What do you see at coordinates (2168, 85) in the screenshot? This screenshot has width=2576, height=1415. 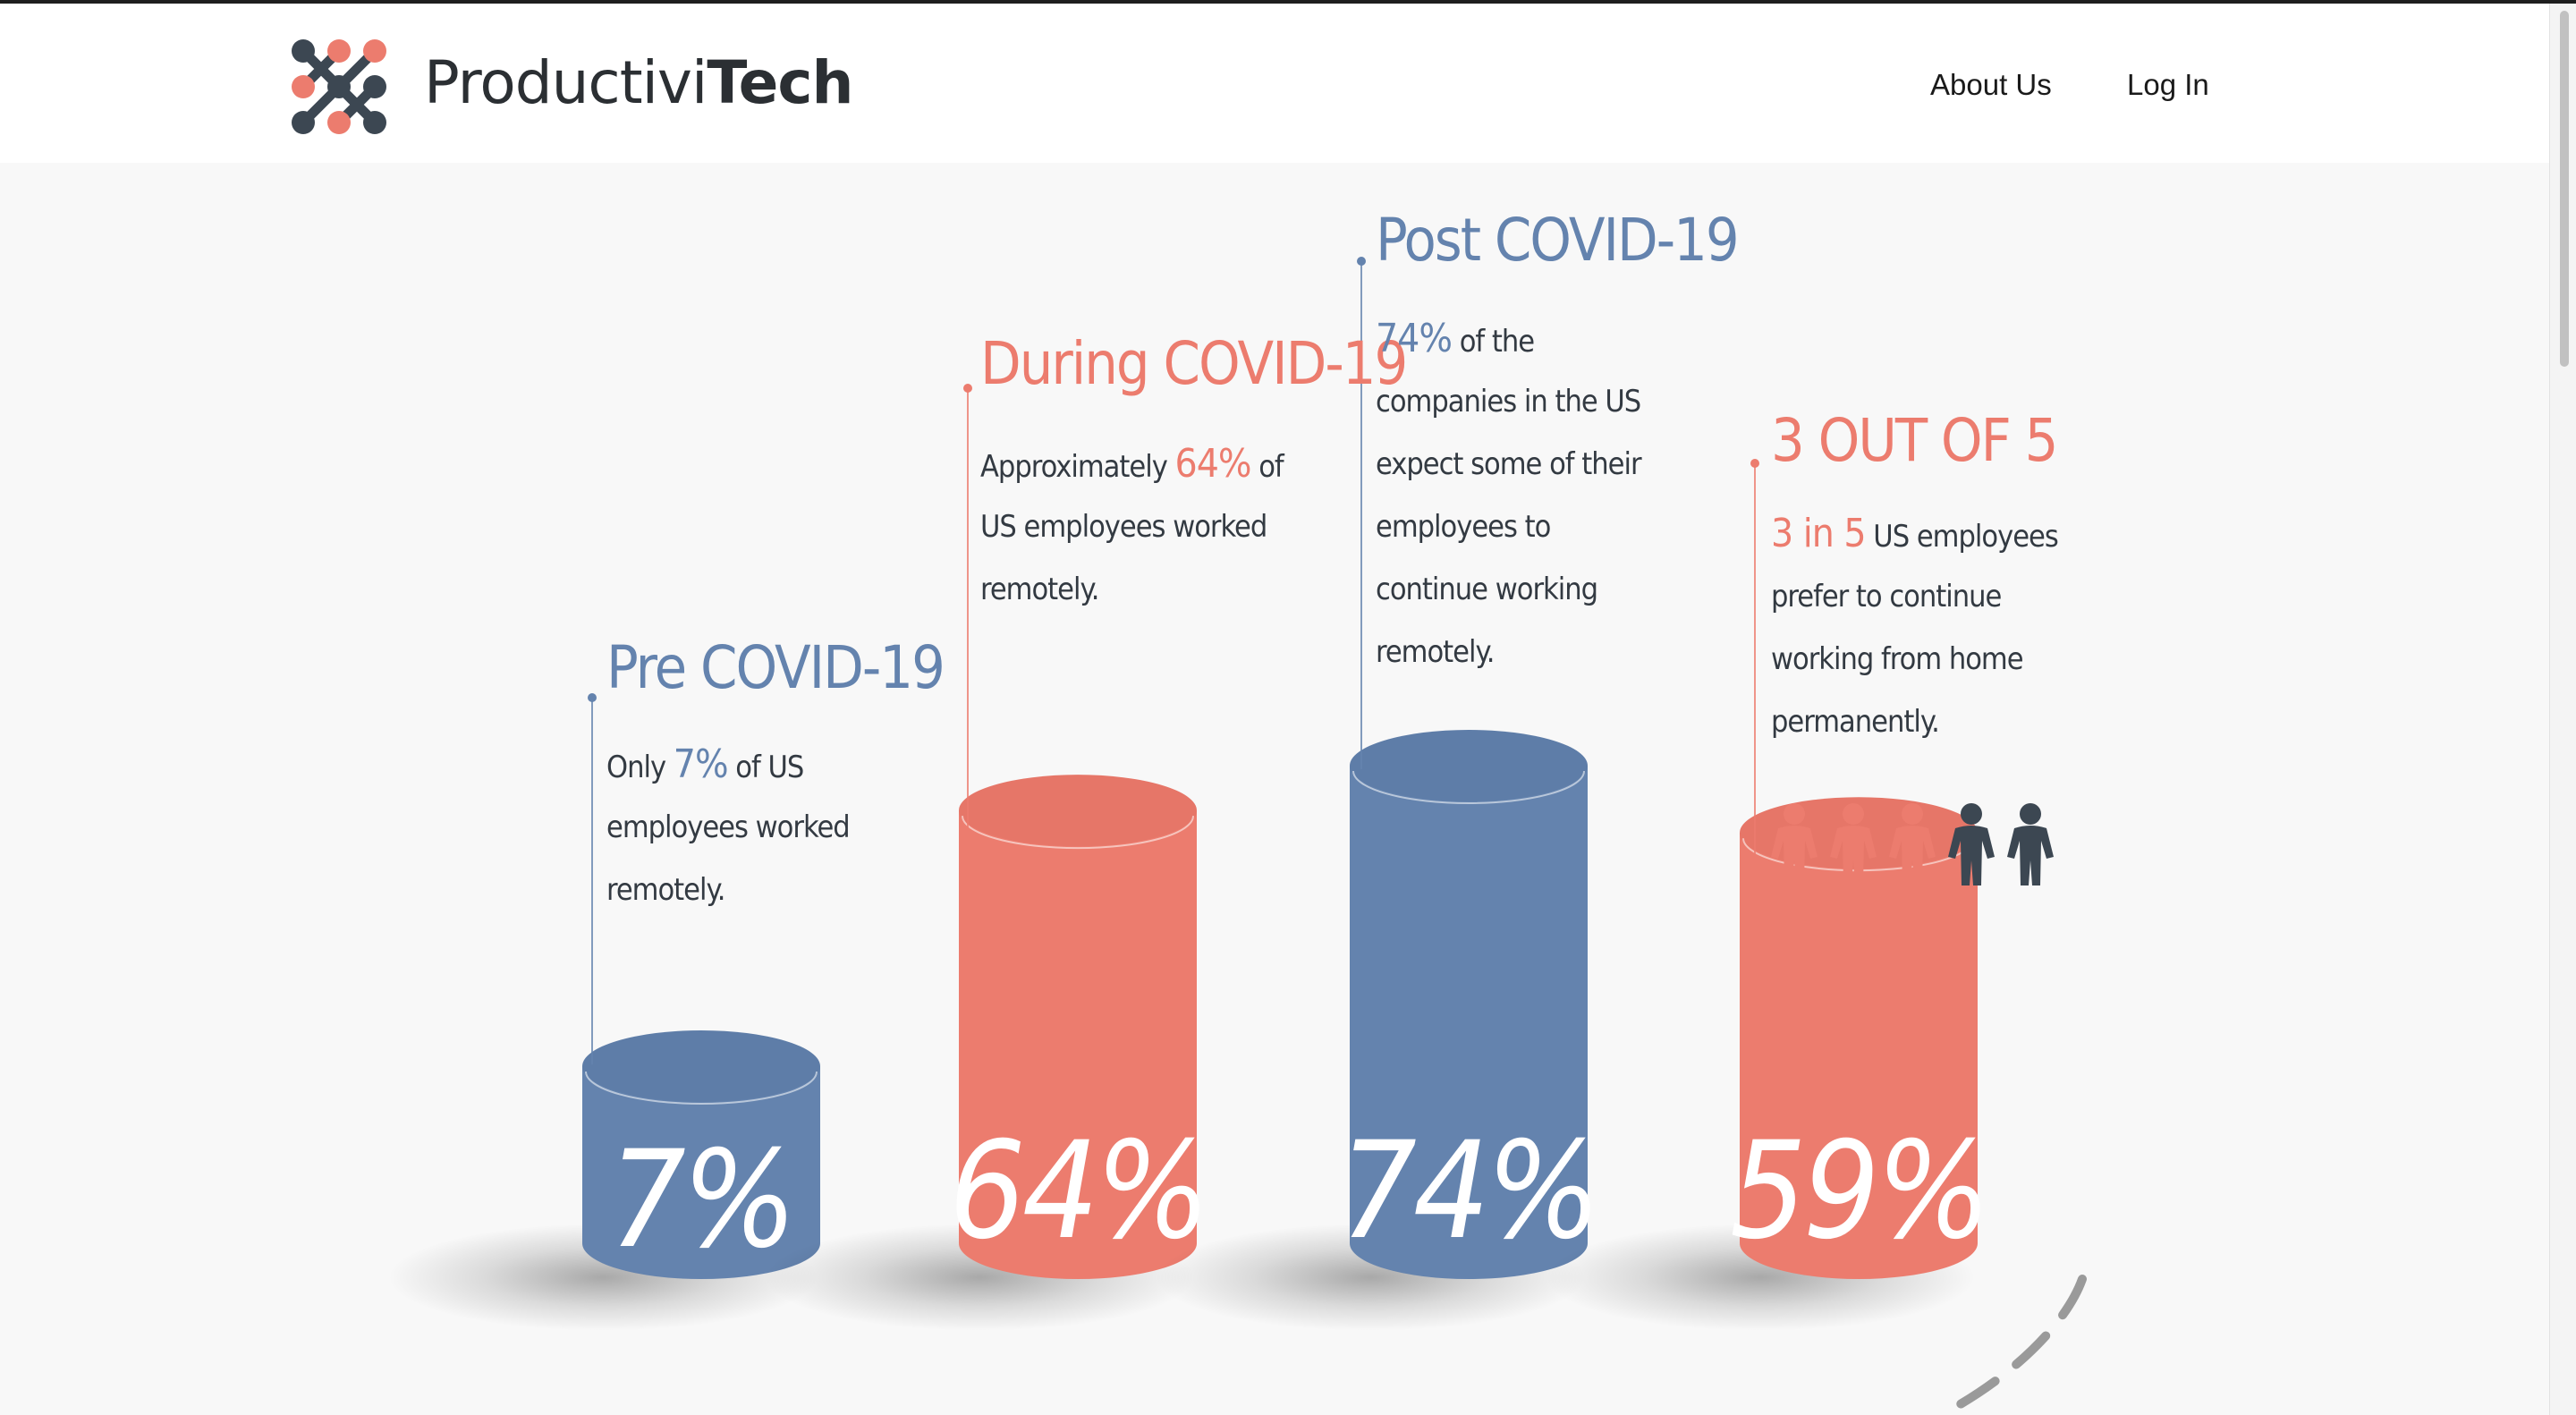 I see `nav-log-in-link: Log In` at bounding box center [2168, 85].